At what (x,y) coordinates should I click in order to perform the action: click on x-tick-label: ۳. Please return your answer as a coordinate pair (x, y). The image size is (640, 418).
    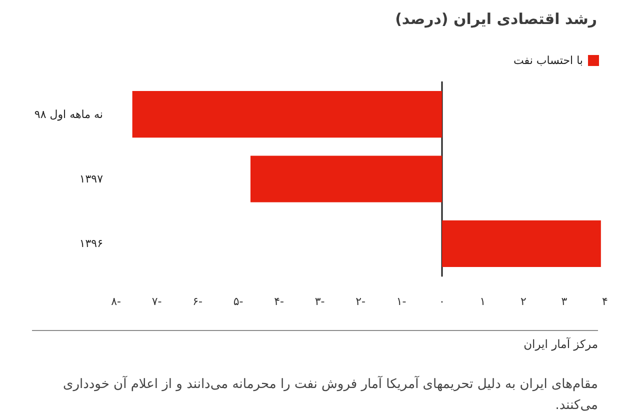
    Looking at the image, I should click on (564, 301).